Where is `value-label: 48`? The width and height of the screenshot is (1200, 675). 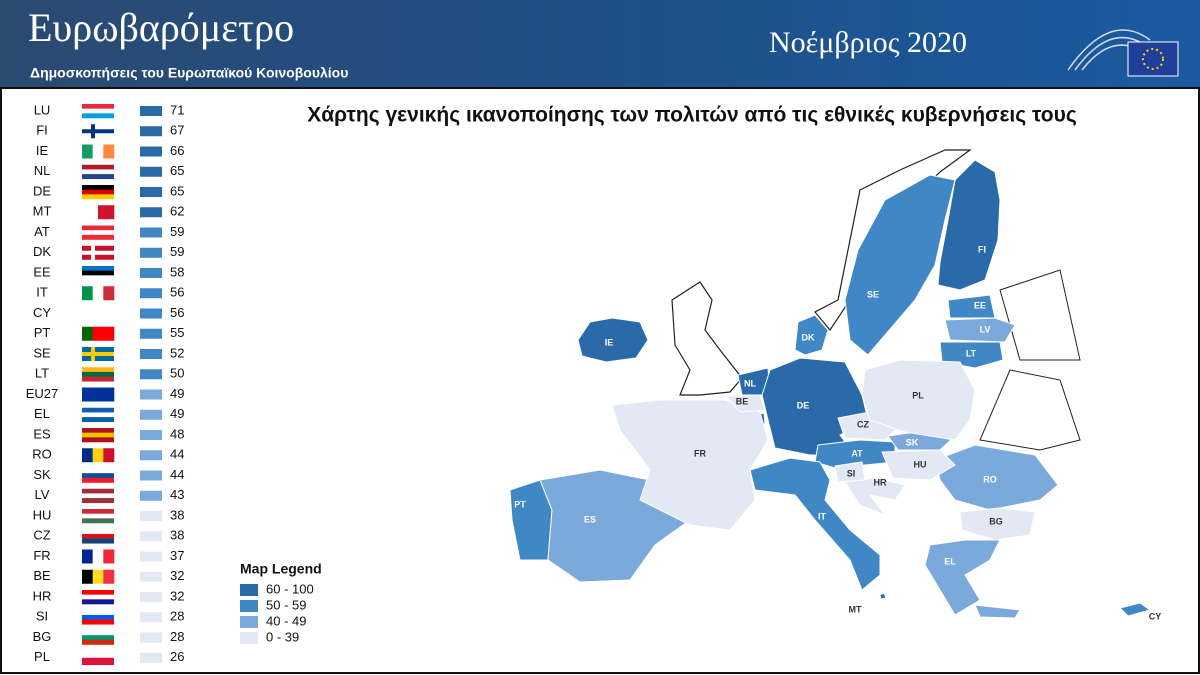 value-label: 48 is located at coordinates (177, 433).